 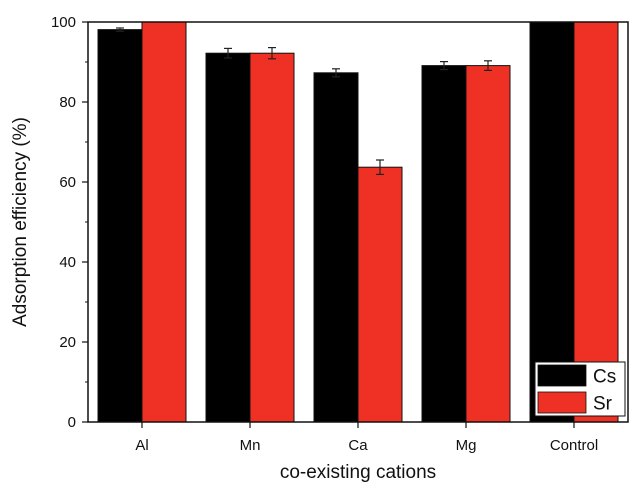 What do you see at coordinates (63, 22) in the screenshot?
I see `y-tick-label: 100` at bounding box center [63, 22].